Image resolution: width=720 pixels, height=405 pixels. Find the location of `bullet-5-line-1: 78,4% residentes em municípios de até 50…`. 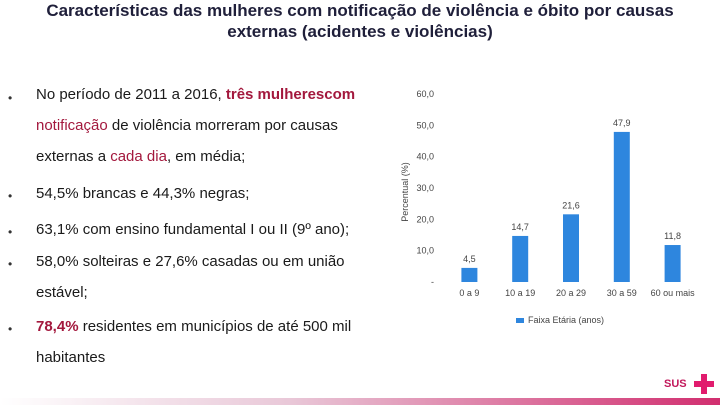

bullet-5-line-1: 78,4% residentes em municípios de até 50… is located at coordinates (194, 326).